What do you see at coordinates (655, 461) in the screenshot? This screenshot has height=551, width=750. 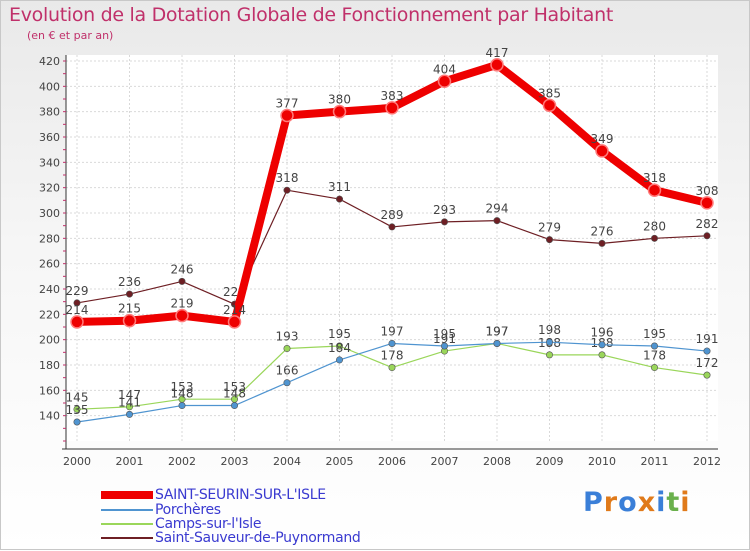 I see `x-tick-label: 2011` at bounding box center [655, 461].